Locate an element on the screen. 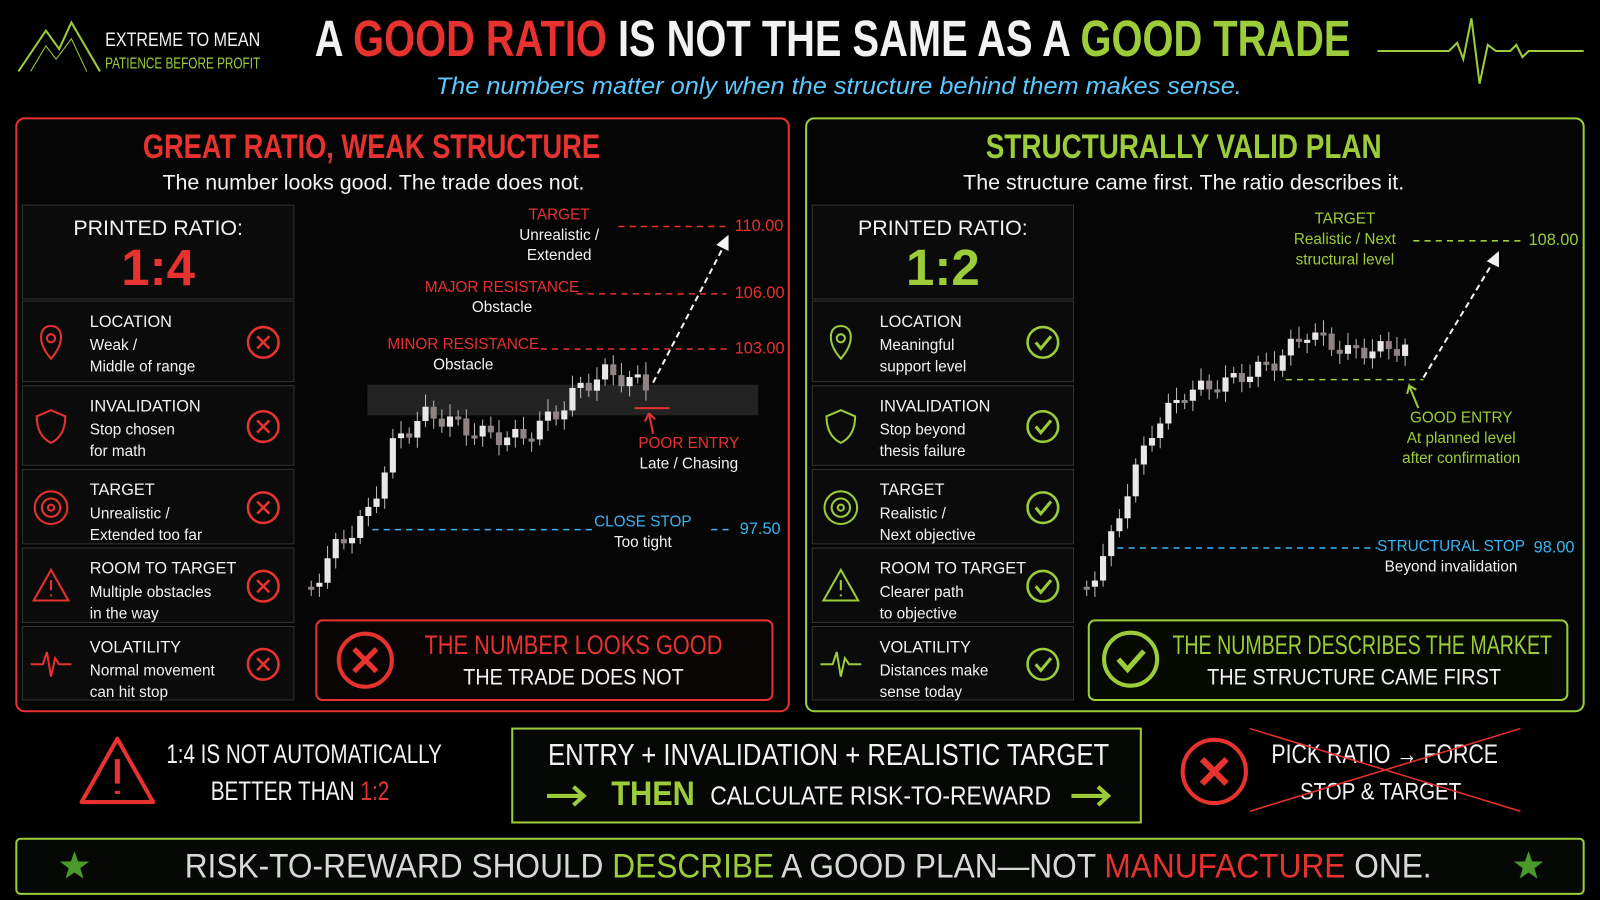  panel-title: STRUCTURALLY VALID PLAN is located at coordinates (1184, 147).